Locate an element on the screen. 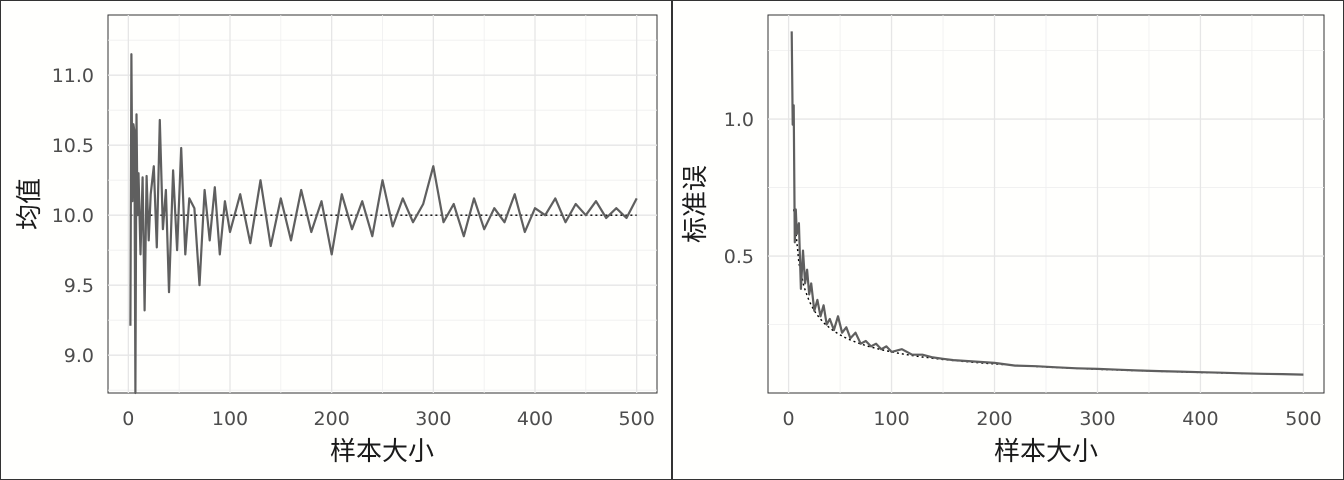 Image resolution: width=1344 pixels, height=480 pixels. se-y-tick-label: 0.5 is located at coordinates (739, 257).